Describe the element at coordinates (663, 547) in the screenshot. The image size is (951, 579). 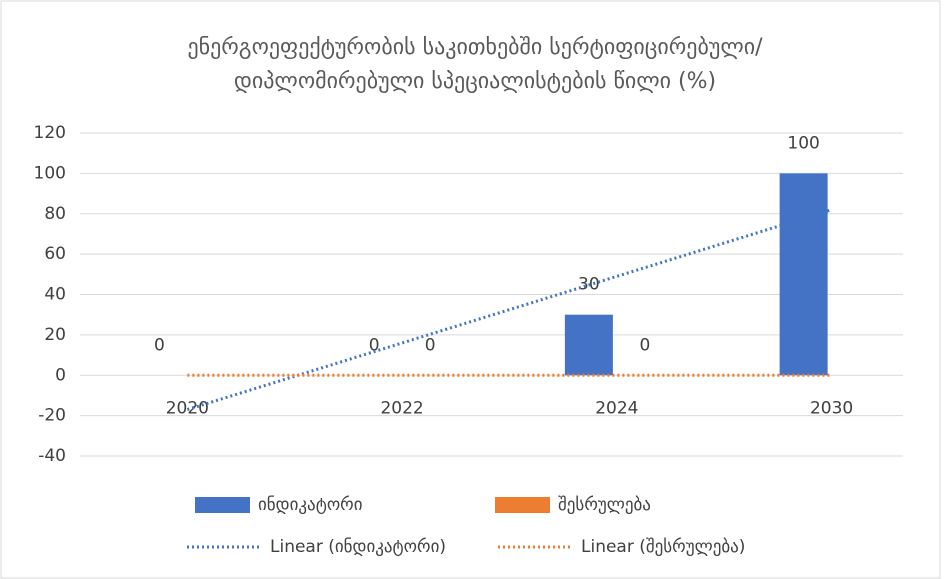
I see `legend-label: Linear (შესრულება)` at that location.